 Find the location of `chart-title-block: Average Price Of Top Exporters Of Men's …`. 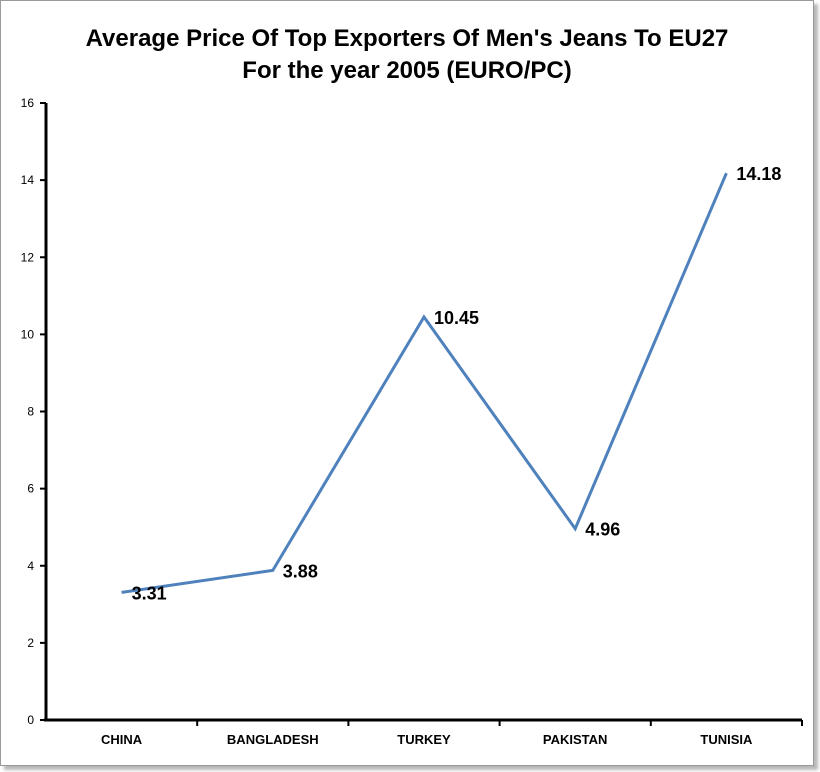

chart-title-block: Average Price Of Top Exporters Of Men's … is located at coordinates (407, 55).